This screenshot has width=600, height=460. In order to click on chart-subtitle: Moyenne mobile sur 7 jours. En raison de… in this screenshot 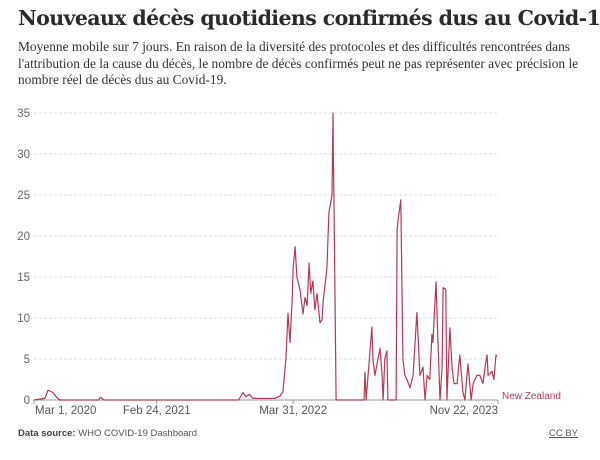, I will do `click(298, 63)`.